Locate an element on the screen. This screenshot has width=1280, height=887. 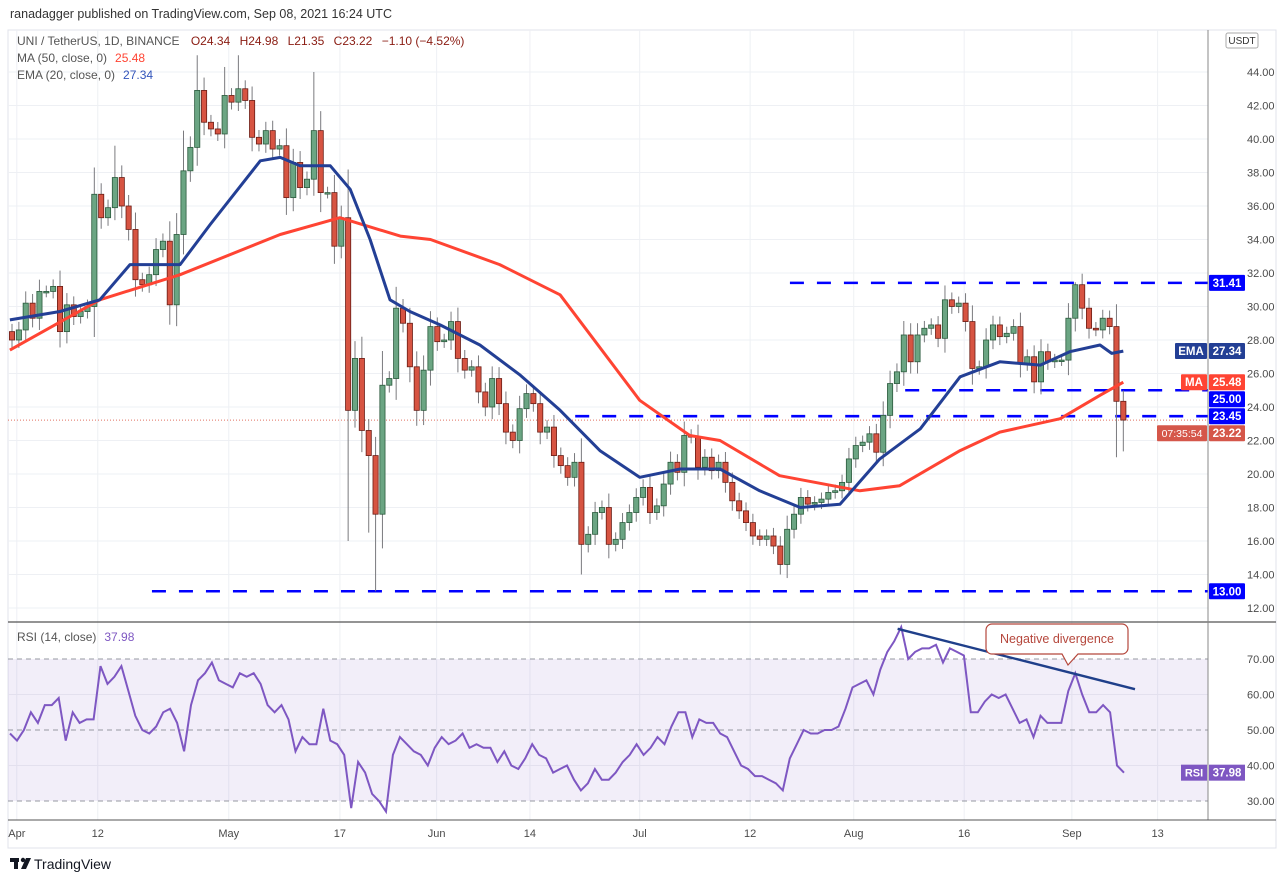
price-tick-label: 32.00 is located at coordinates (1261, 274).